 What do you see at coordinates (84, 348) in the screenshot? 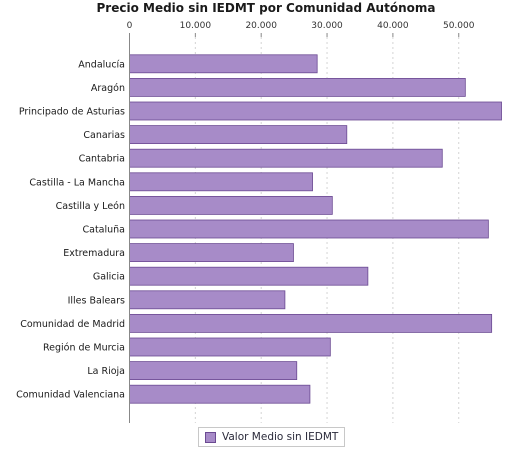
I see `category-label: Región de Murcia` at bounding box center [84, 348].